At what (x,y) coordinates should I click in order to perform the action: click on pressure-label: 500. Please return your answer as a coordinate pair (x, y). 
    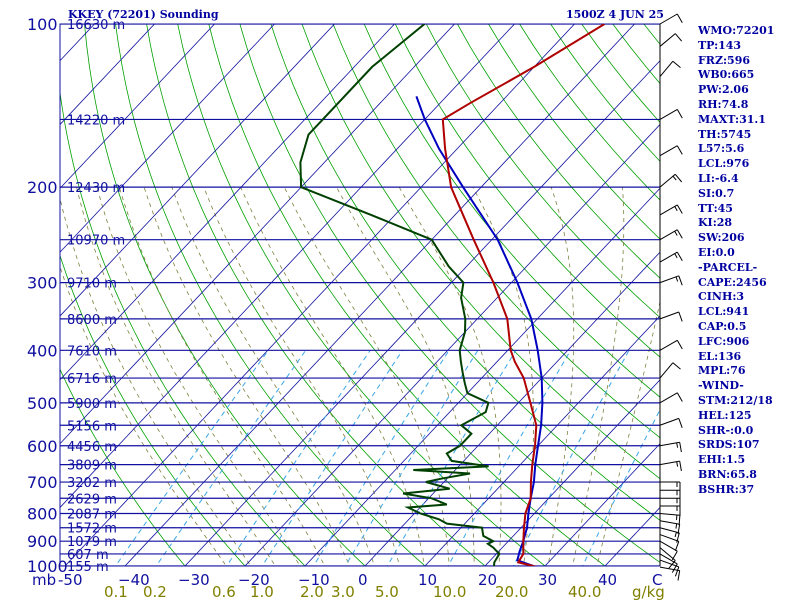
    Looking at the image, I should click on (42, 403).